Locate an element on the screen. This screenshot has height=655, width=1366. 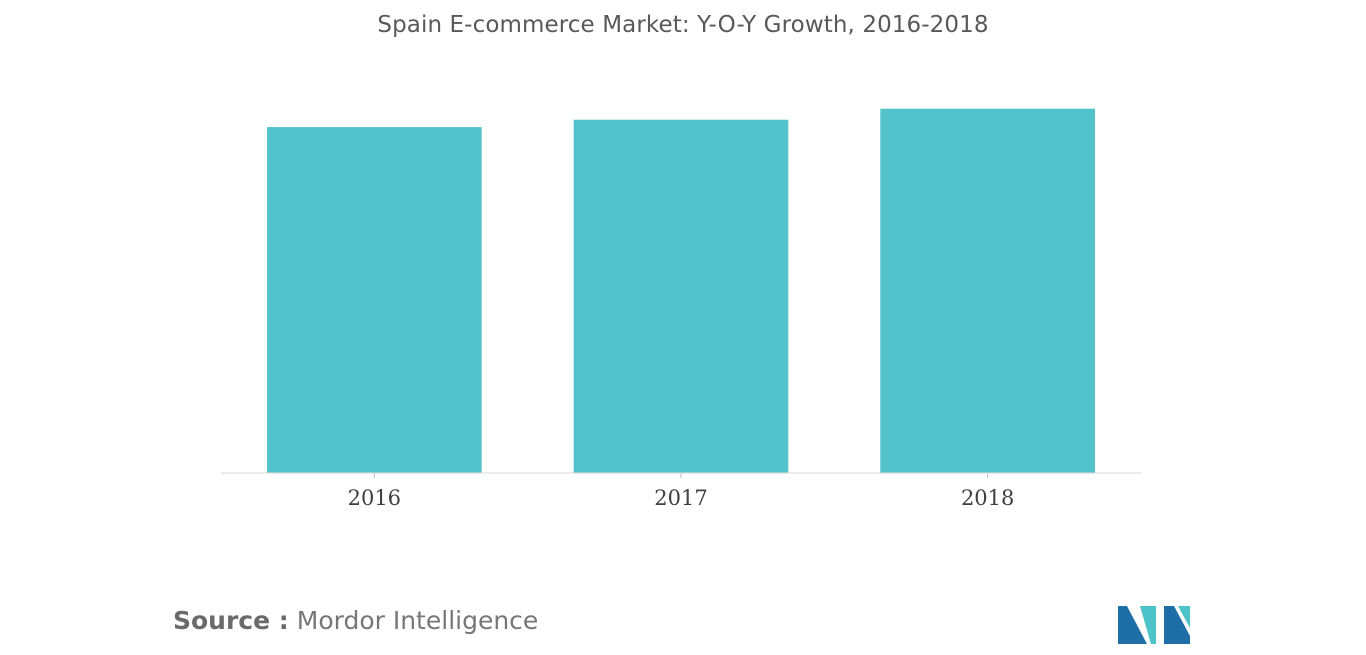
logo-left-stroke is located at coordinates (1132, 625).